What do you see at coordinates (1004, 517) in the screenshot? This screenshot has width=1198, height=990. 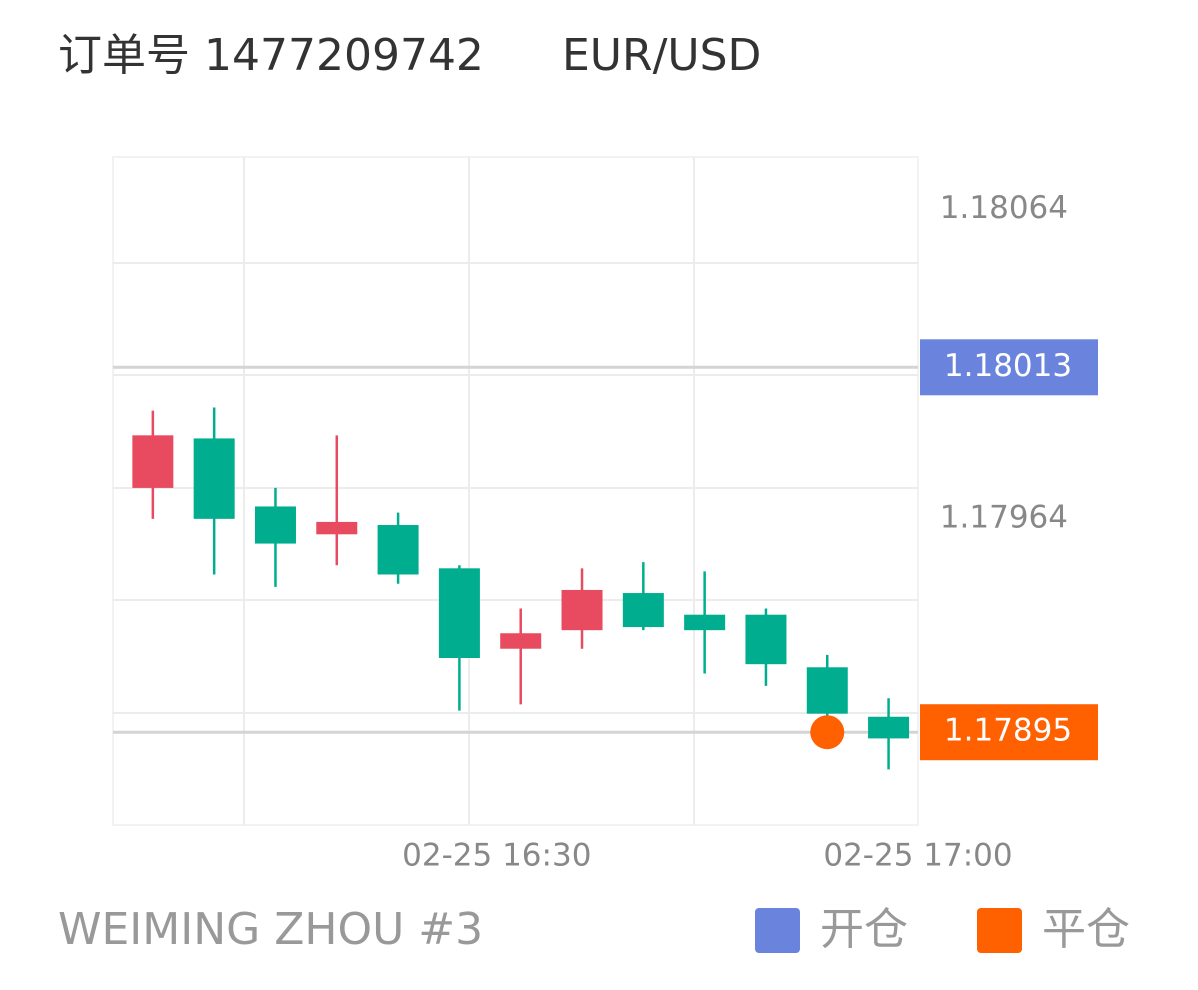 I see `y-tick-label: 1.17964` at bounding box center [1004, 517].